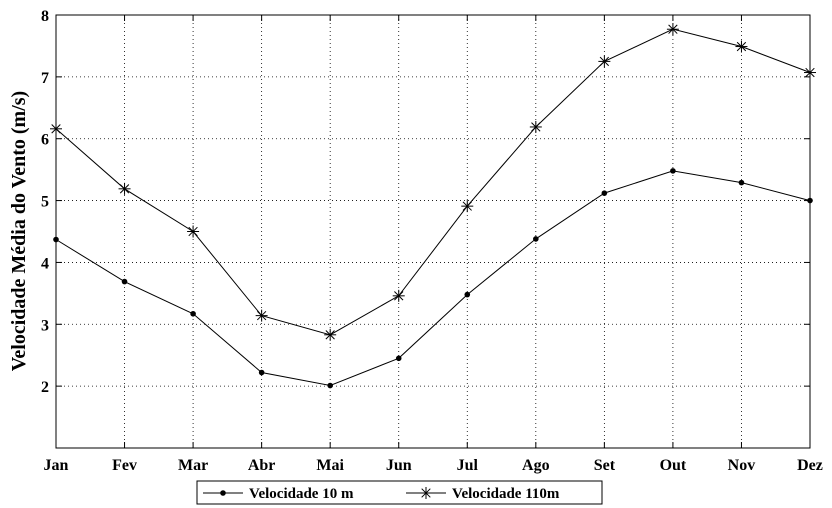 Image resolution: width=832 pixels, height=508 pixels. I want to click on x-tick-label: Set, so click(605, 465).